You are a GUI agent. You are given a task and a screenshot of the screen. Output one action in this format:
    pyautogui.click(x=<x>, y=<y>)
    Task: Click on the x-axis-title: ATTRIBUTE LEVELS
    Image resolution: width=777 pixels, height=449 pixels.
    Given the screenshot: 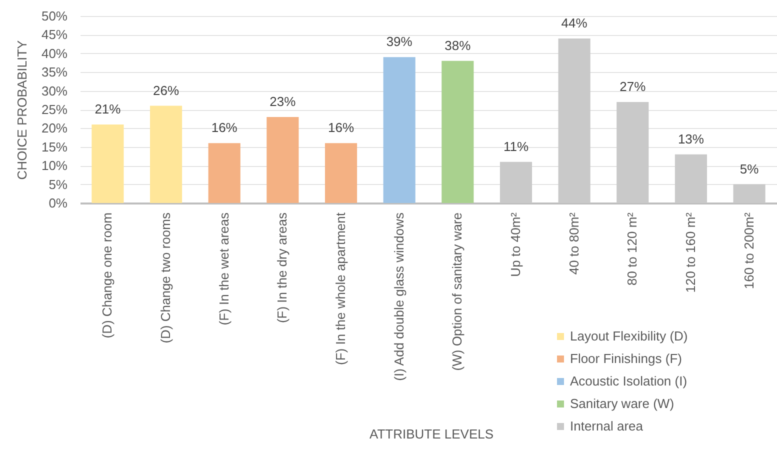 What is the action you would take?
    pyautogui.click(x=431, y=434)
    